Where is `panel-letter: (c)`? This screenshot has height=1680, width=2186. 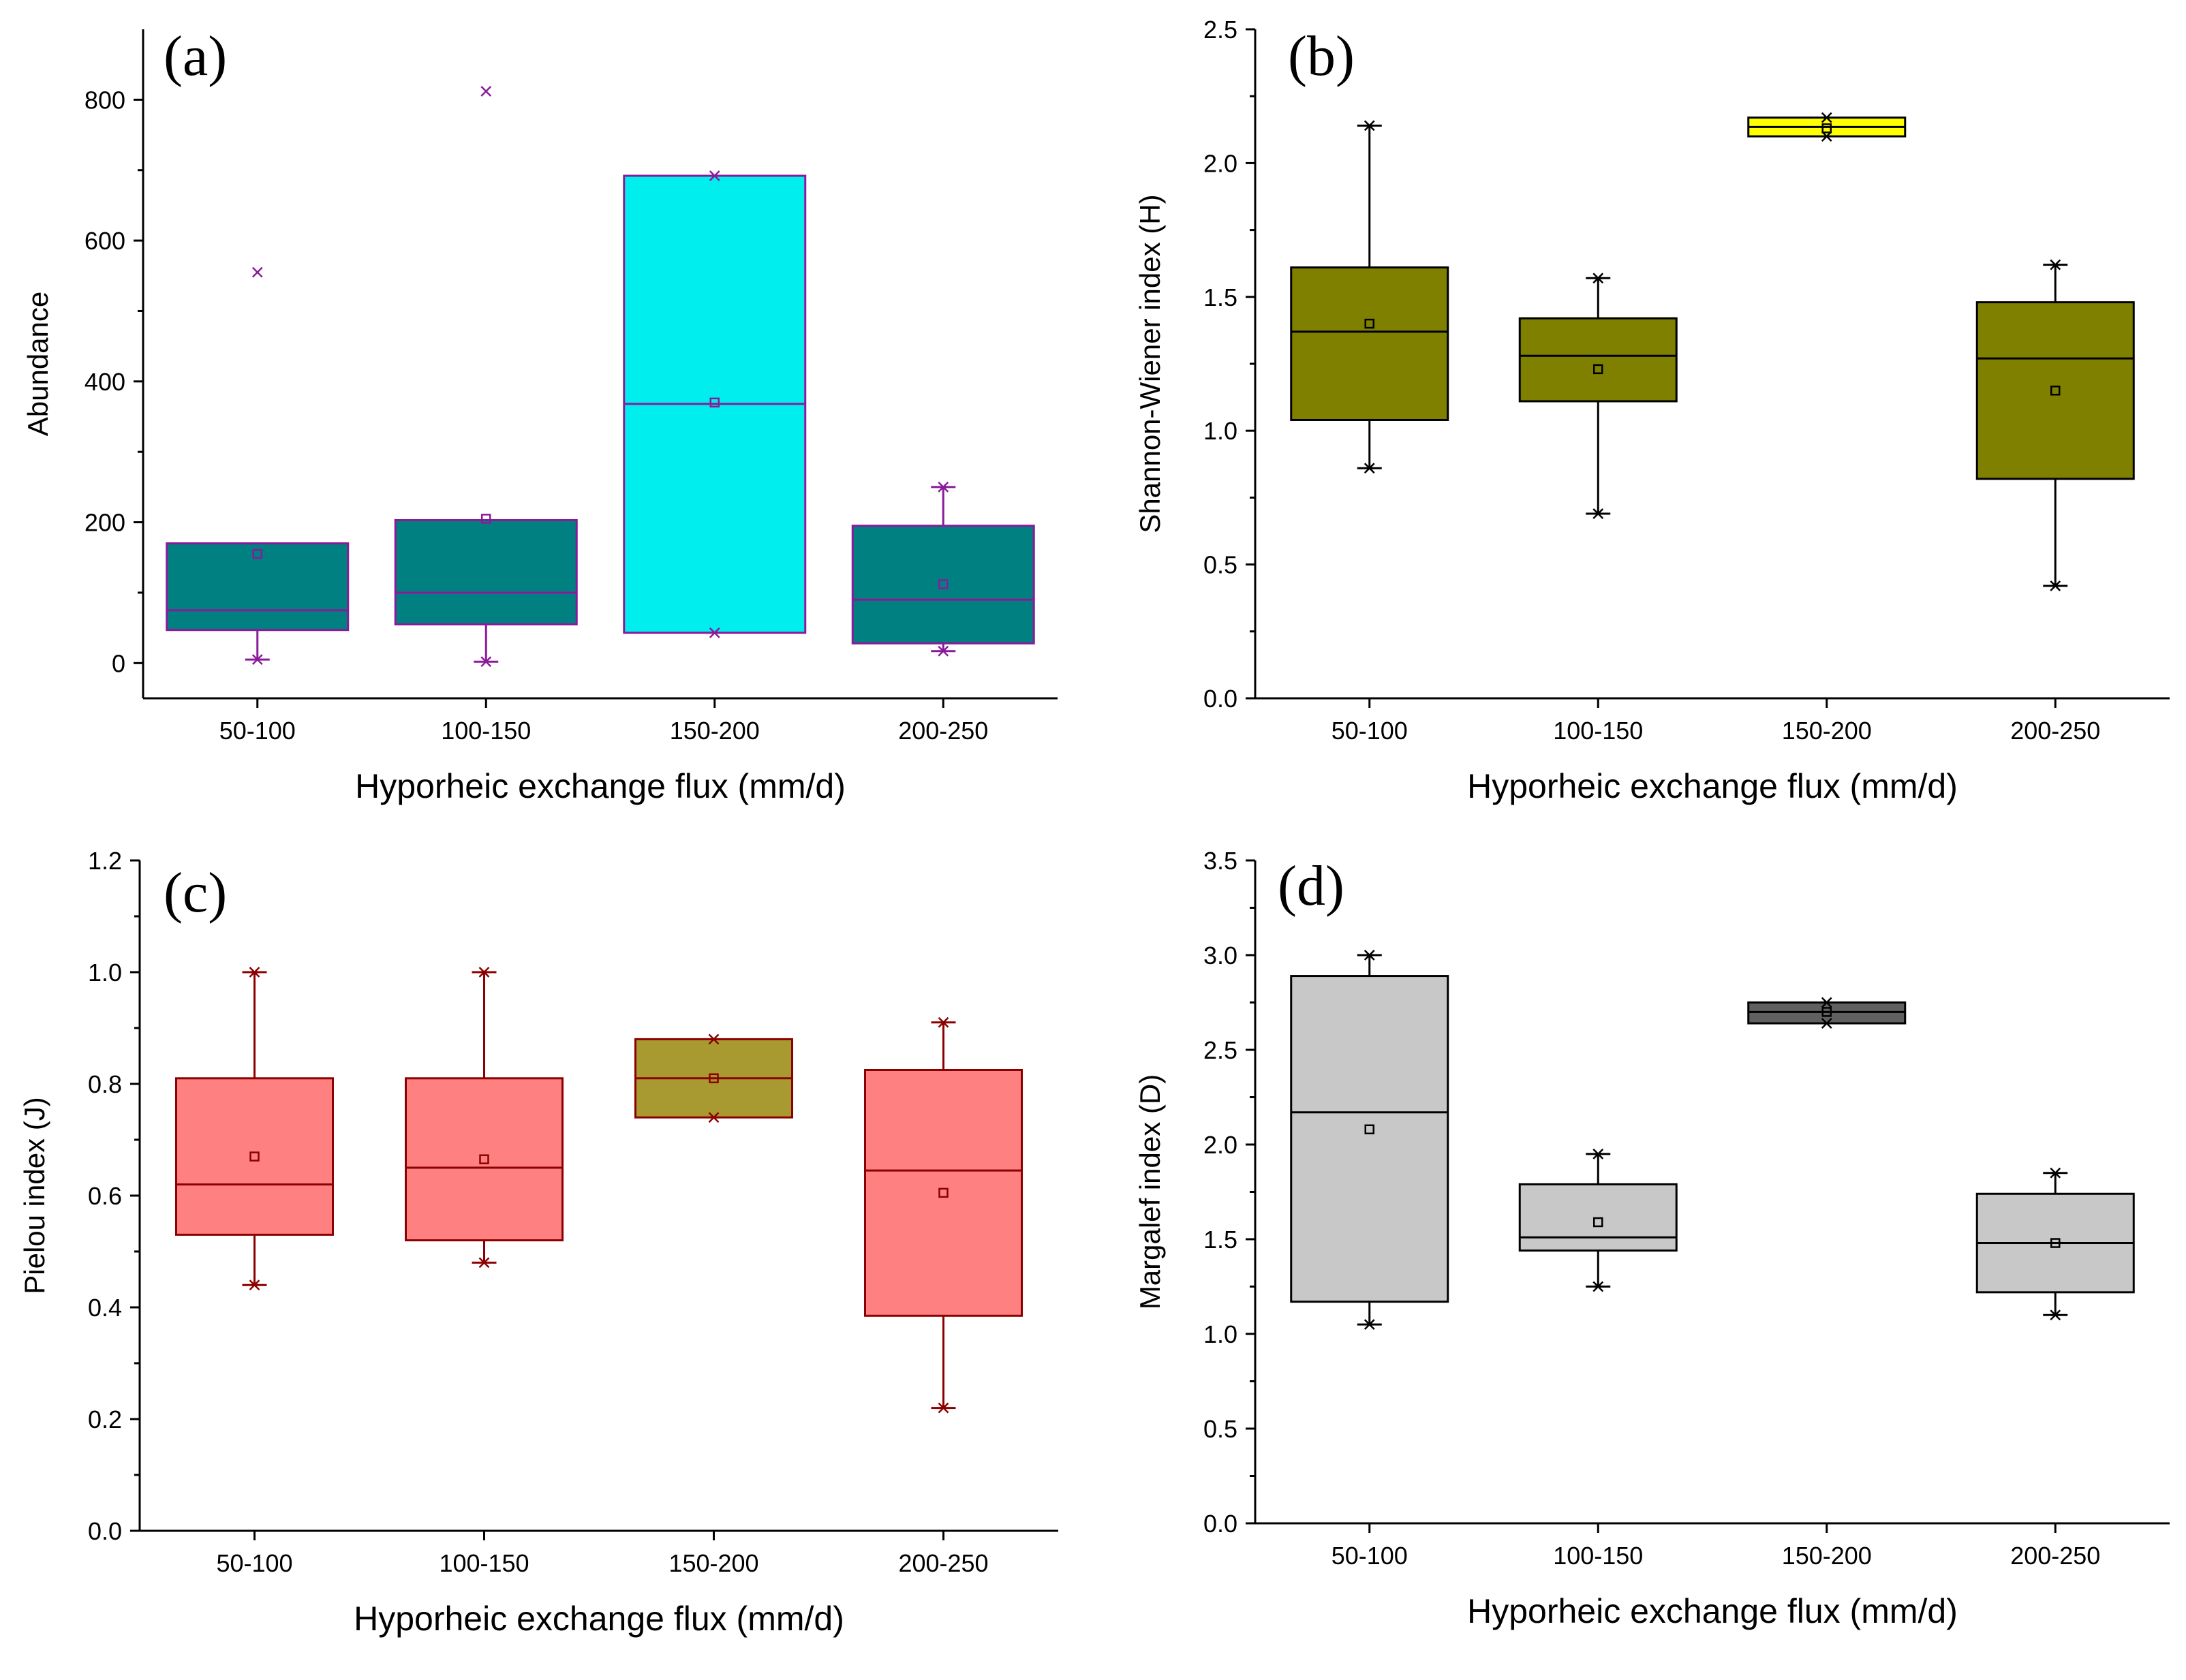 panel-letter: (c) is located at coordinates (195, 892).